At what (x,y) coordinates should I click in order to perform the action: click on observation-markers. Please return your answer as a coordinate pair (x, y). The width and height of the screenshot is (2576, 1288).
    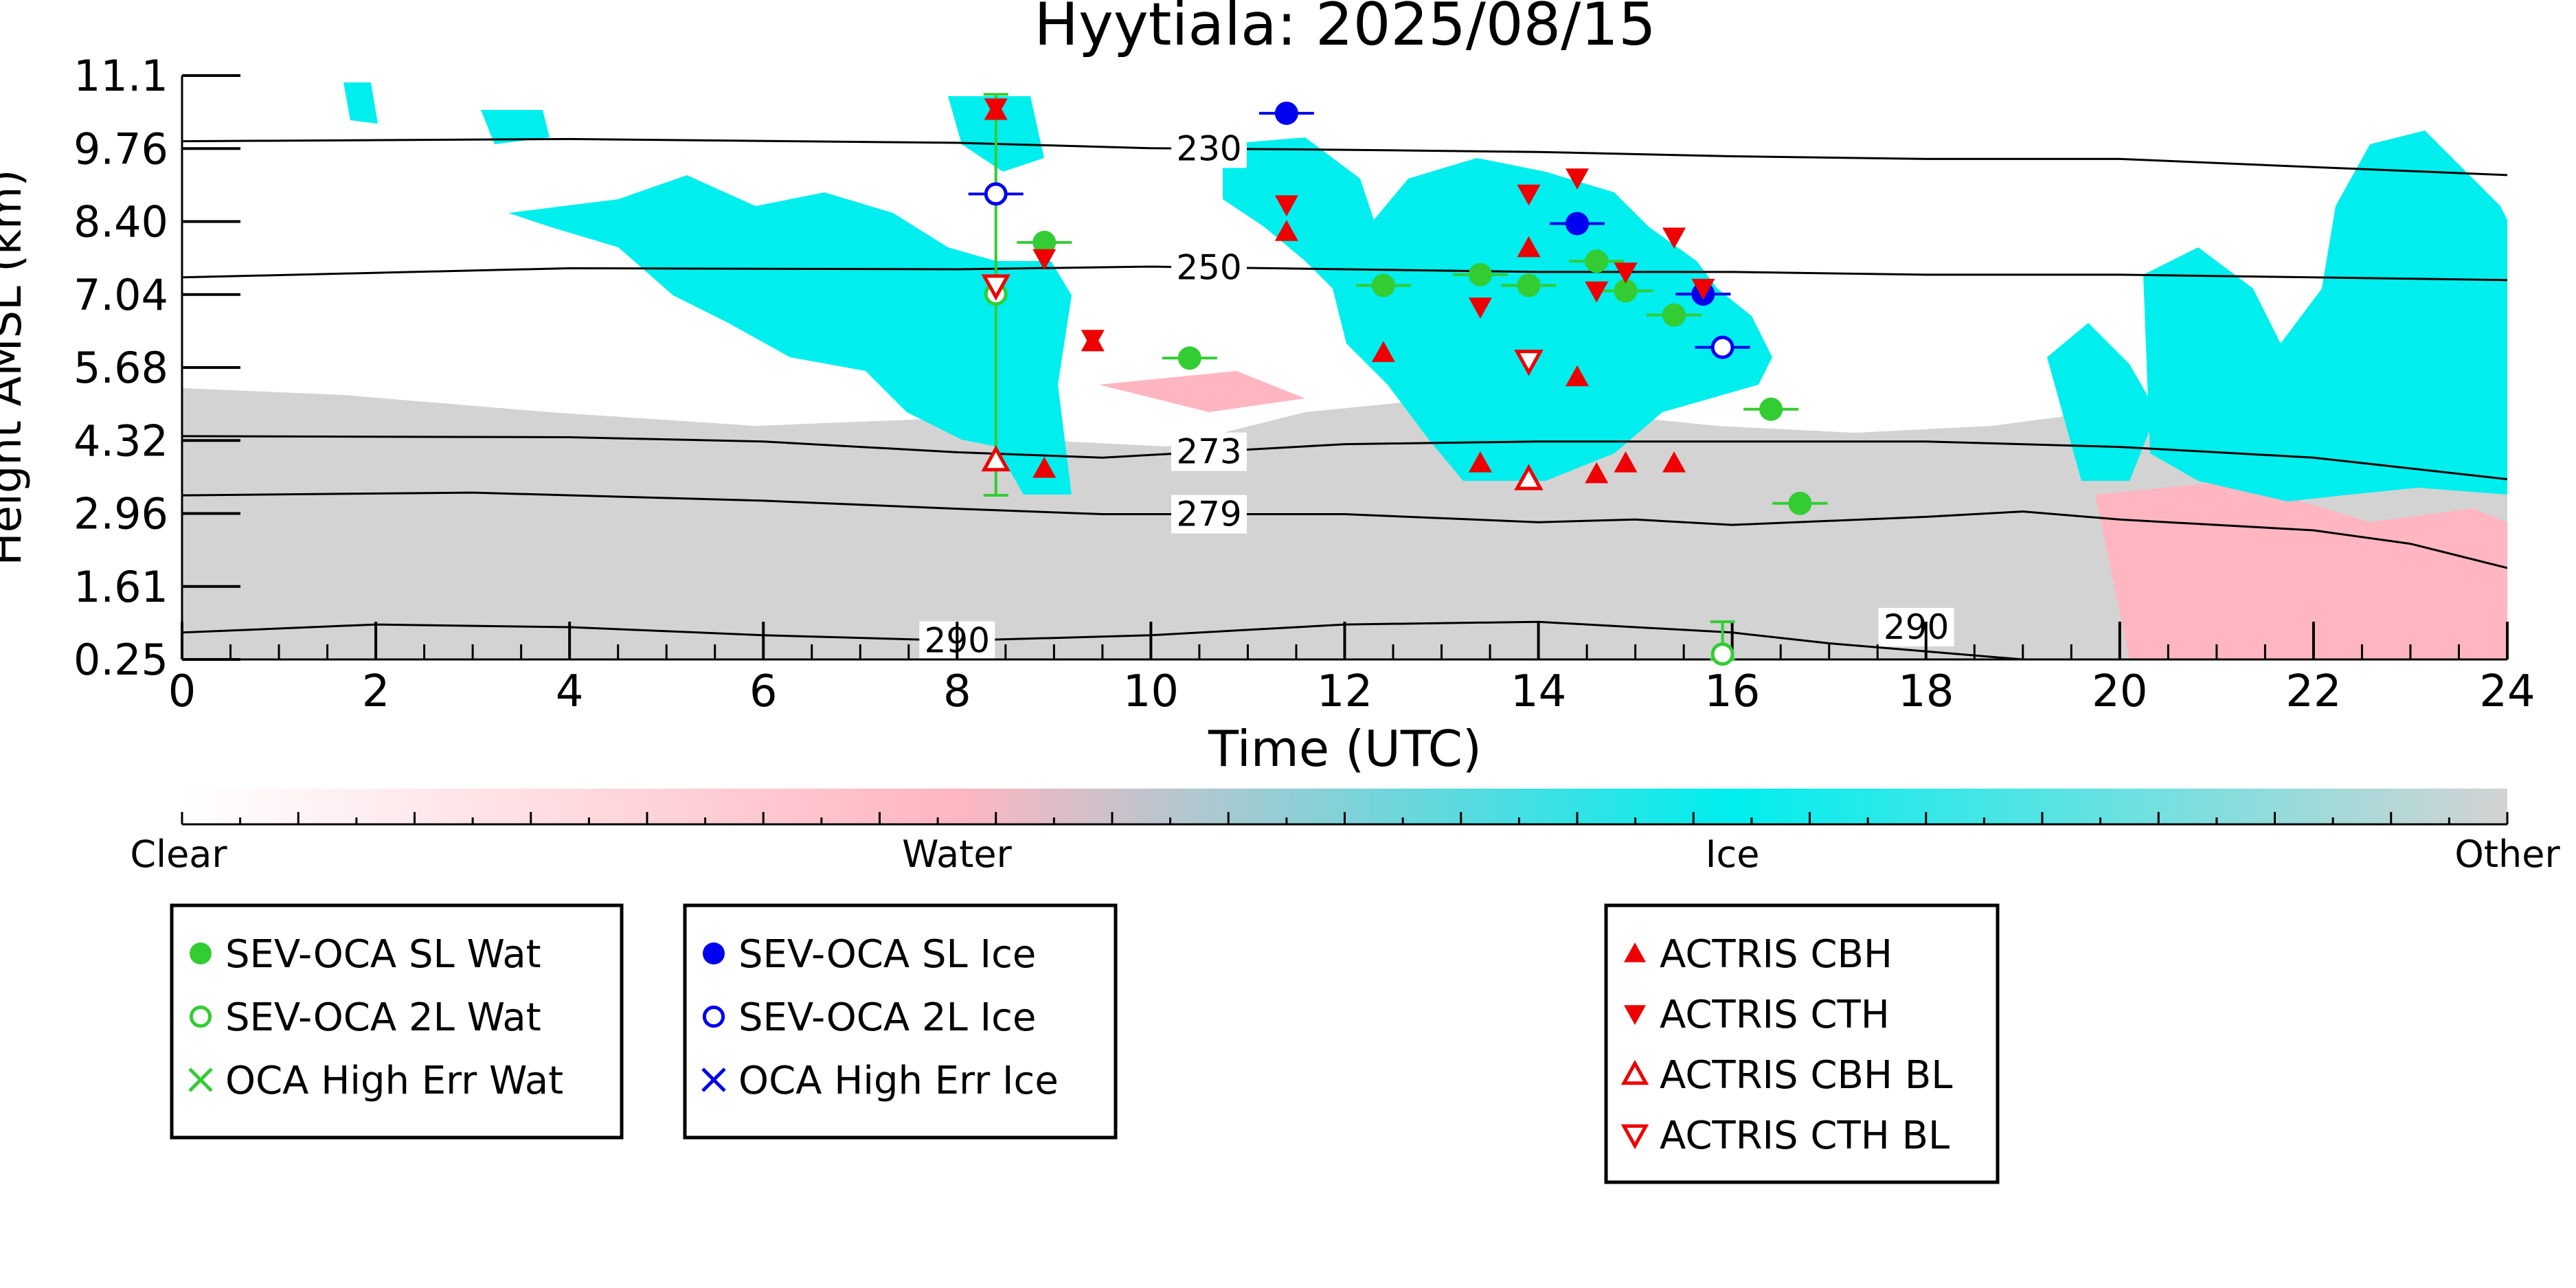
    Looking at the image, I should click on (1398, 379).